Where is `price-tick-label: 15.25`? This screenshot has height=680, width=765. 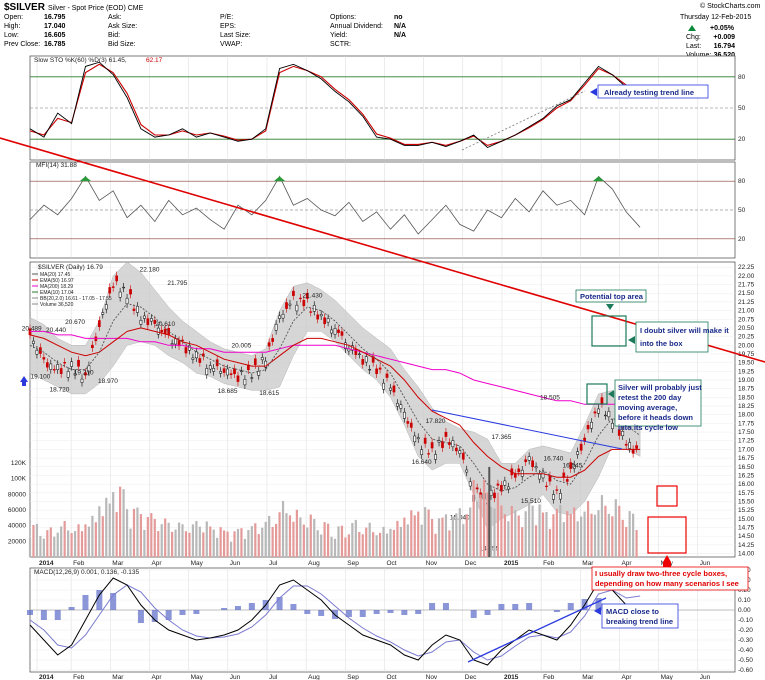
price-tick-label: 15.25 is located at coordinates (746, 510).